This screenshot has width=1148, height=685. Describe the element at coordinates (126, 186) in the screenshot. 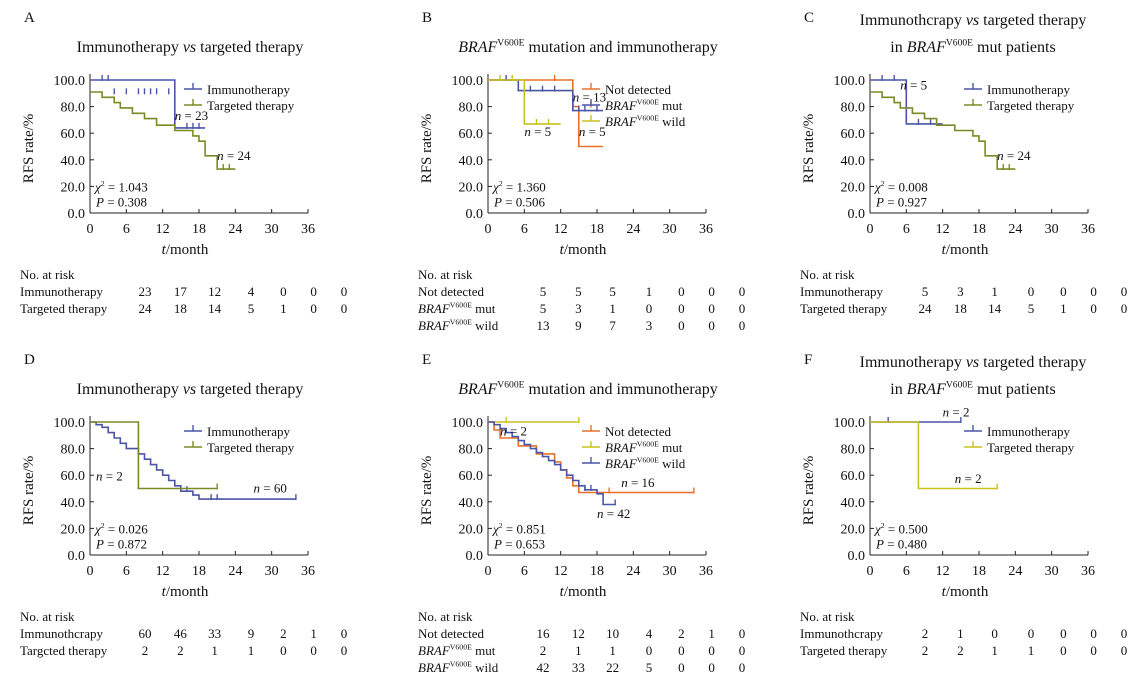

I see `text-run: = 1.043` at that location.